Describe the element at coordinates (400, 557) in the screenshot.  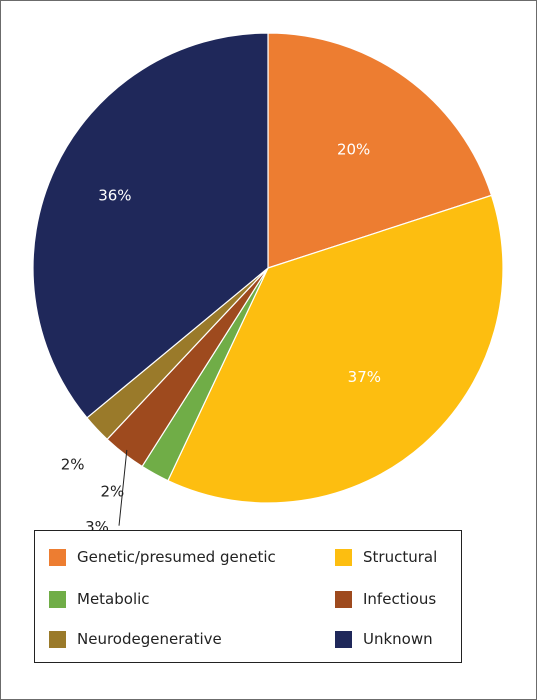
I see `legend-label-structural: Structural` at that location.